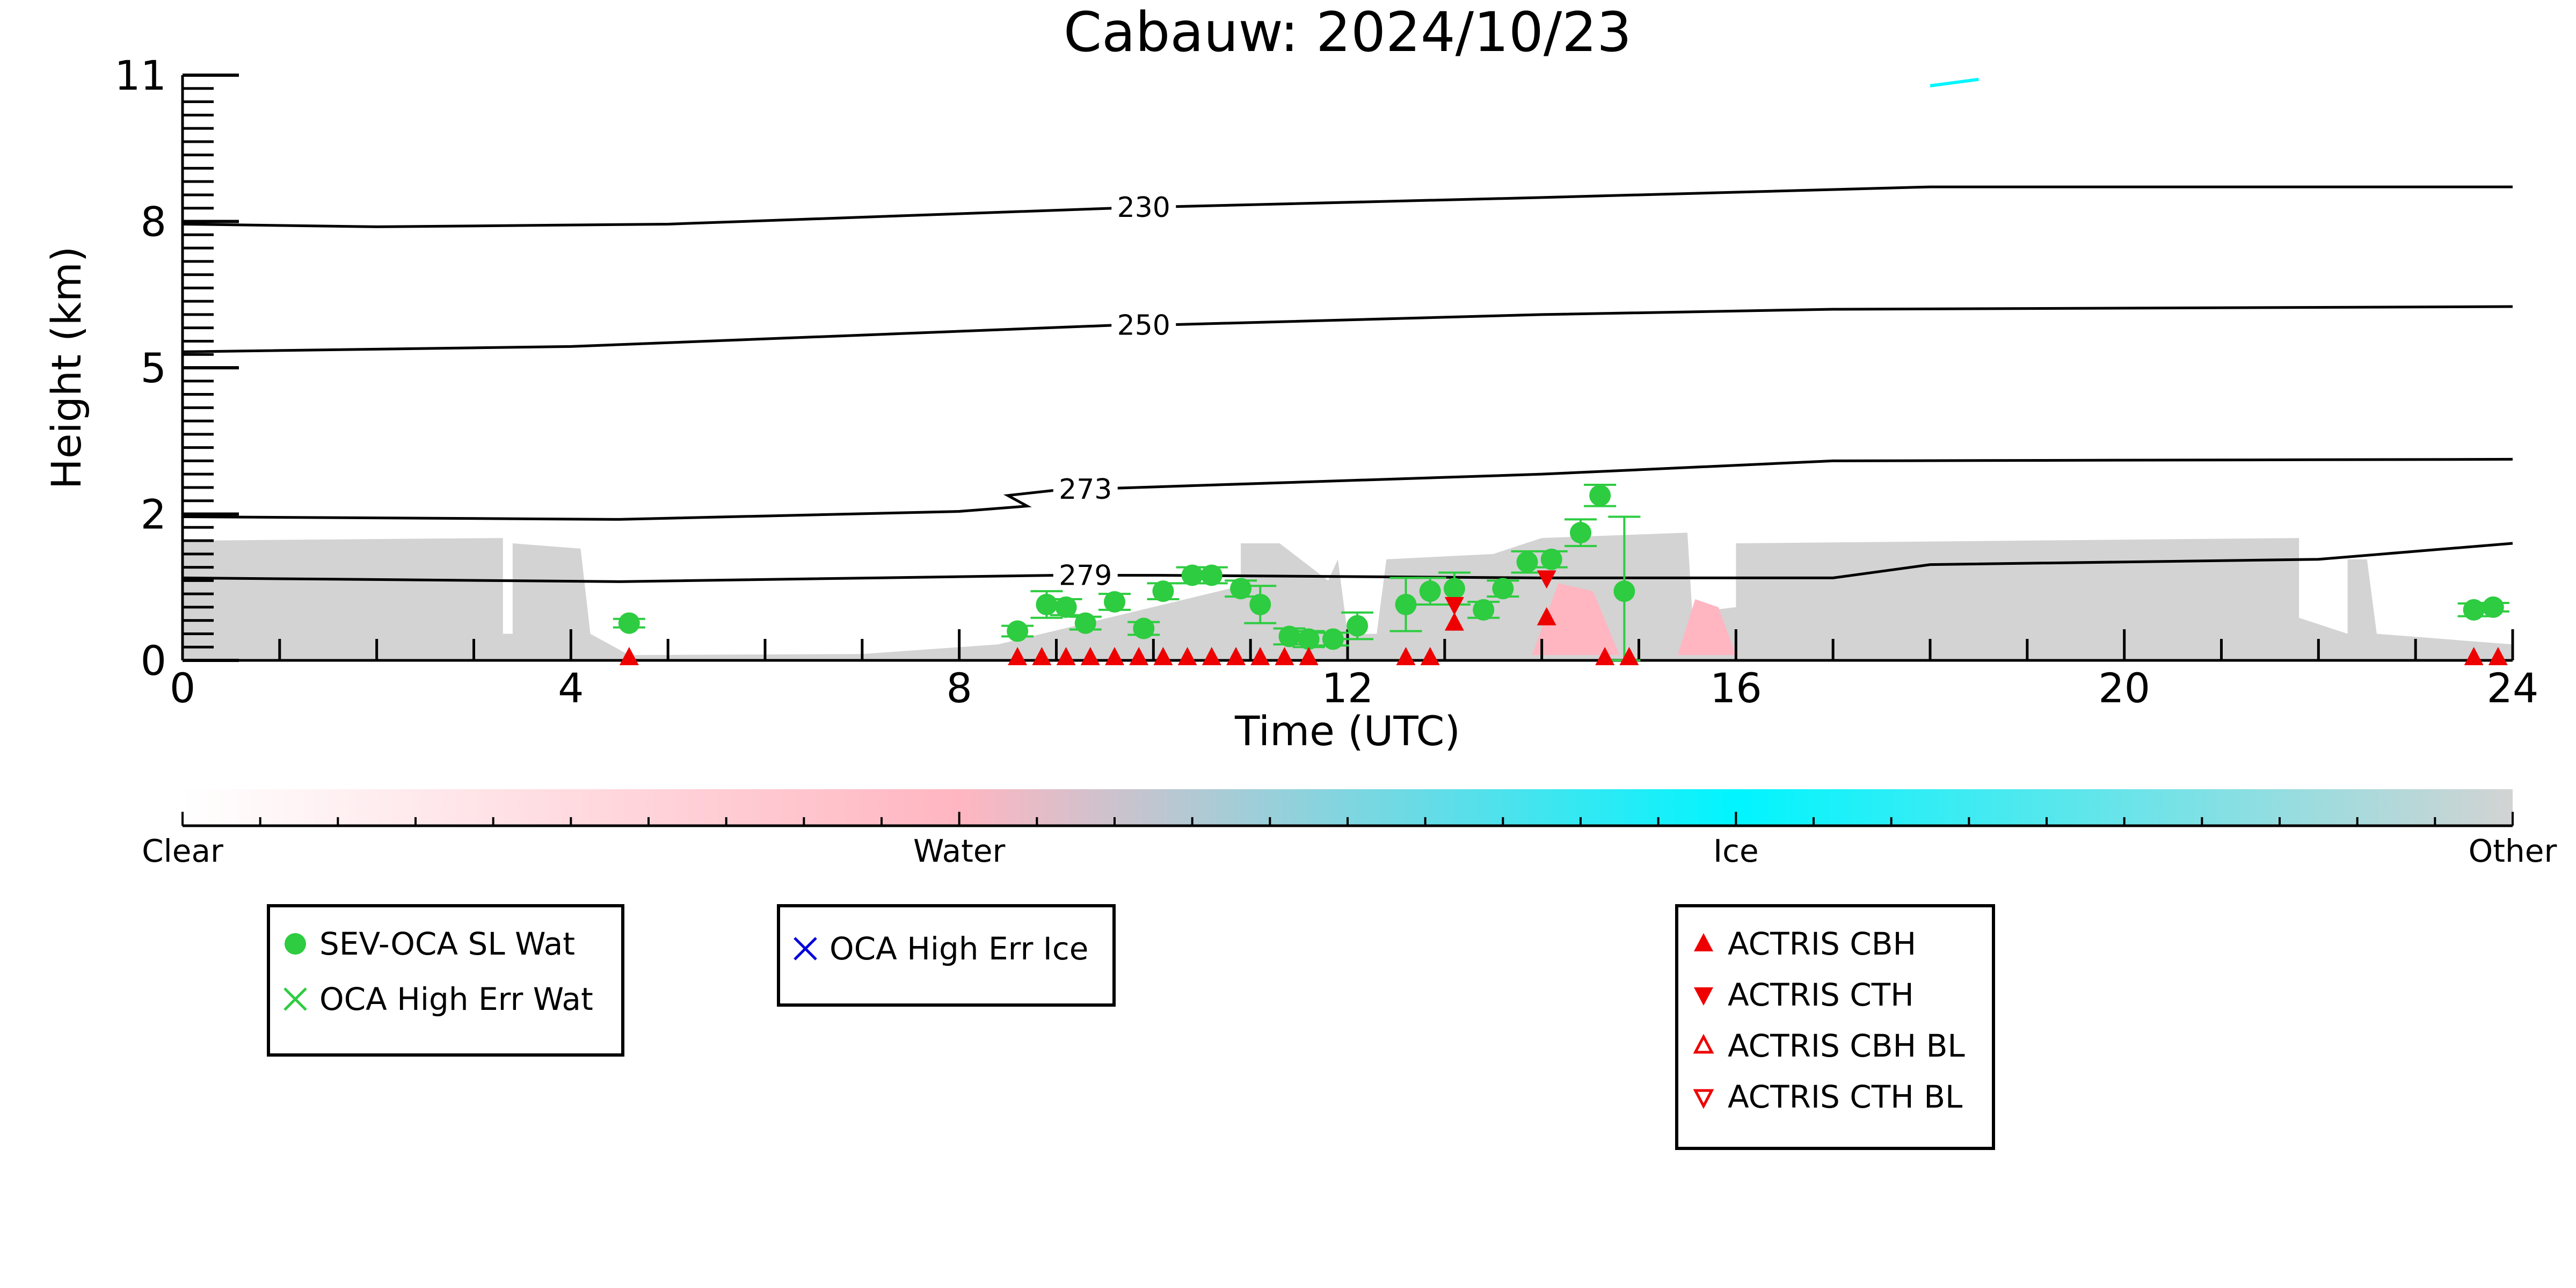 The image size is (2576, 1288). Describe the element at coordinates (153, 368) in the screenshot. I see `y-tick-label-5: 5` at that location.